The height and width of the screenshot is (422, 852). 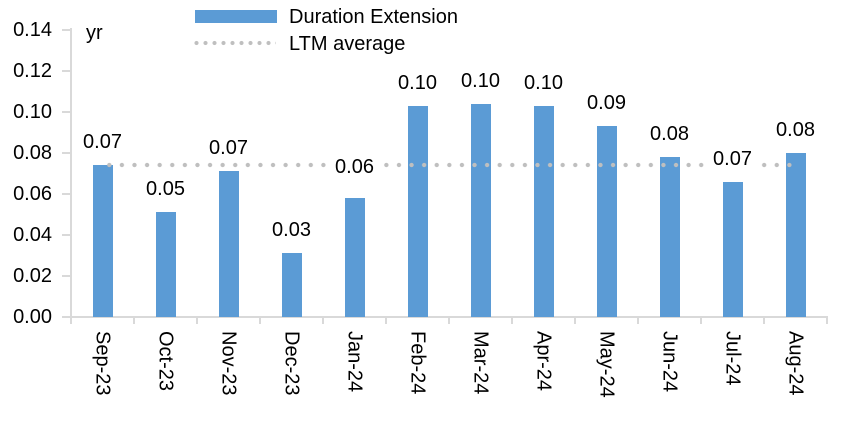 What do you see at coordinates (354, 167) in the screenshot?
I see `bar-value-label: 0.06` at bounding box center [354, 167].